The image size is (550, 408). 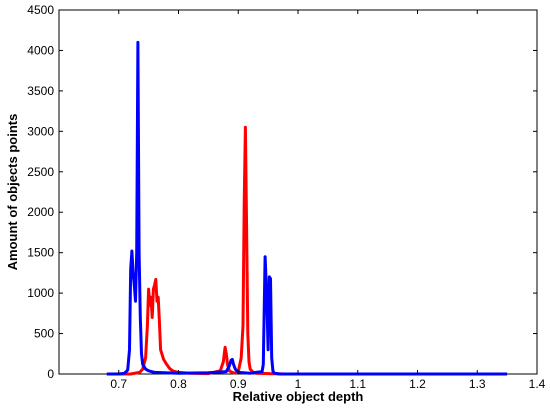 I want to click on y-tick-label: 4500, so click(x=40, y=10).